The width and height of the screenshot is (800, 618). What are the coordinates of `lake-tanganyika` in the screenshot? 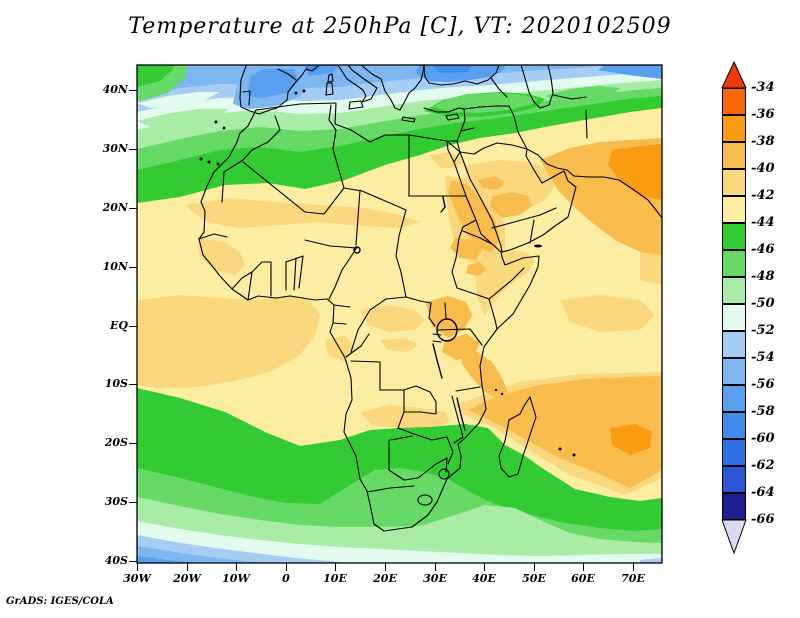 It's located at (437, 361).